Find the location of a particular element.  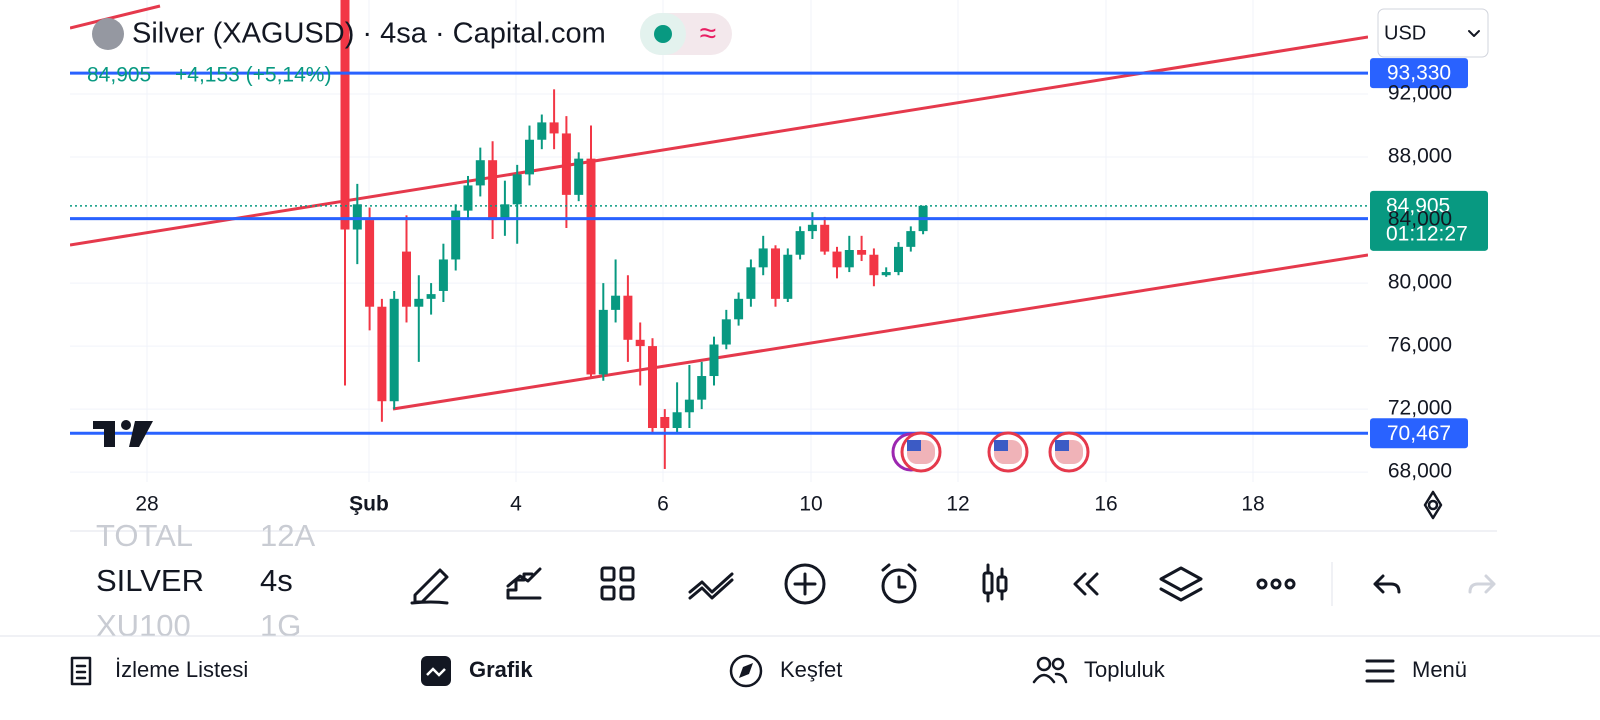

y-tick-label: 84,000 is located at coordinates (1420, 219).